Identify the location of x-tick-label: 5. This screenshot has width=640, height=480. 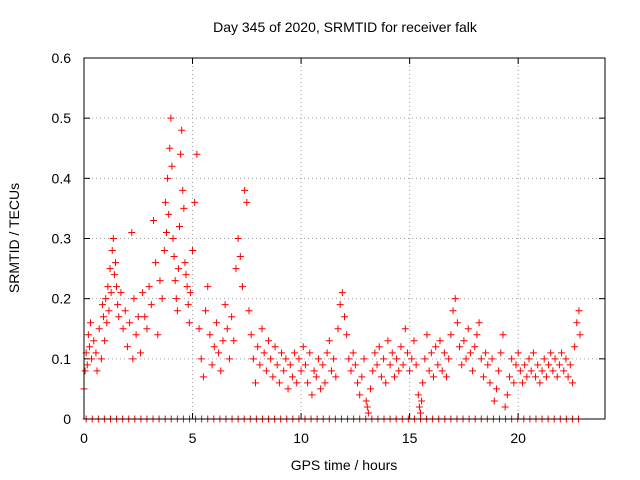
(193, 438).